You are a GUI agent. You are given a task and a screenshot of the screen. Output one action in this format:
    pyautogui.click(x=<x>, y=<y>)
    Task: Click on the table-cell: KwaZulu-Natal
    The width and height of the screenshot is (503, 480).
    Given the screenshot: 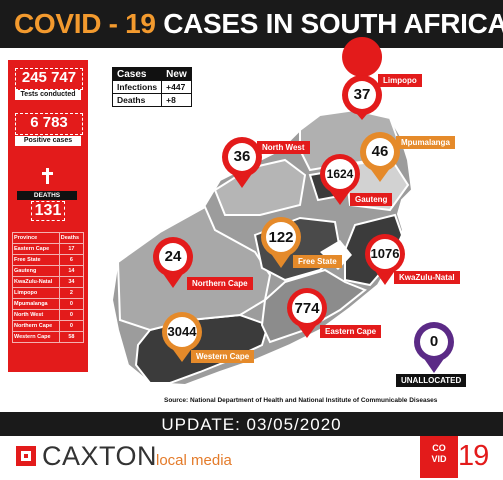 What is the action you would take?
    pyautogui.click(x=36, y=282)
    